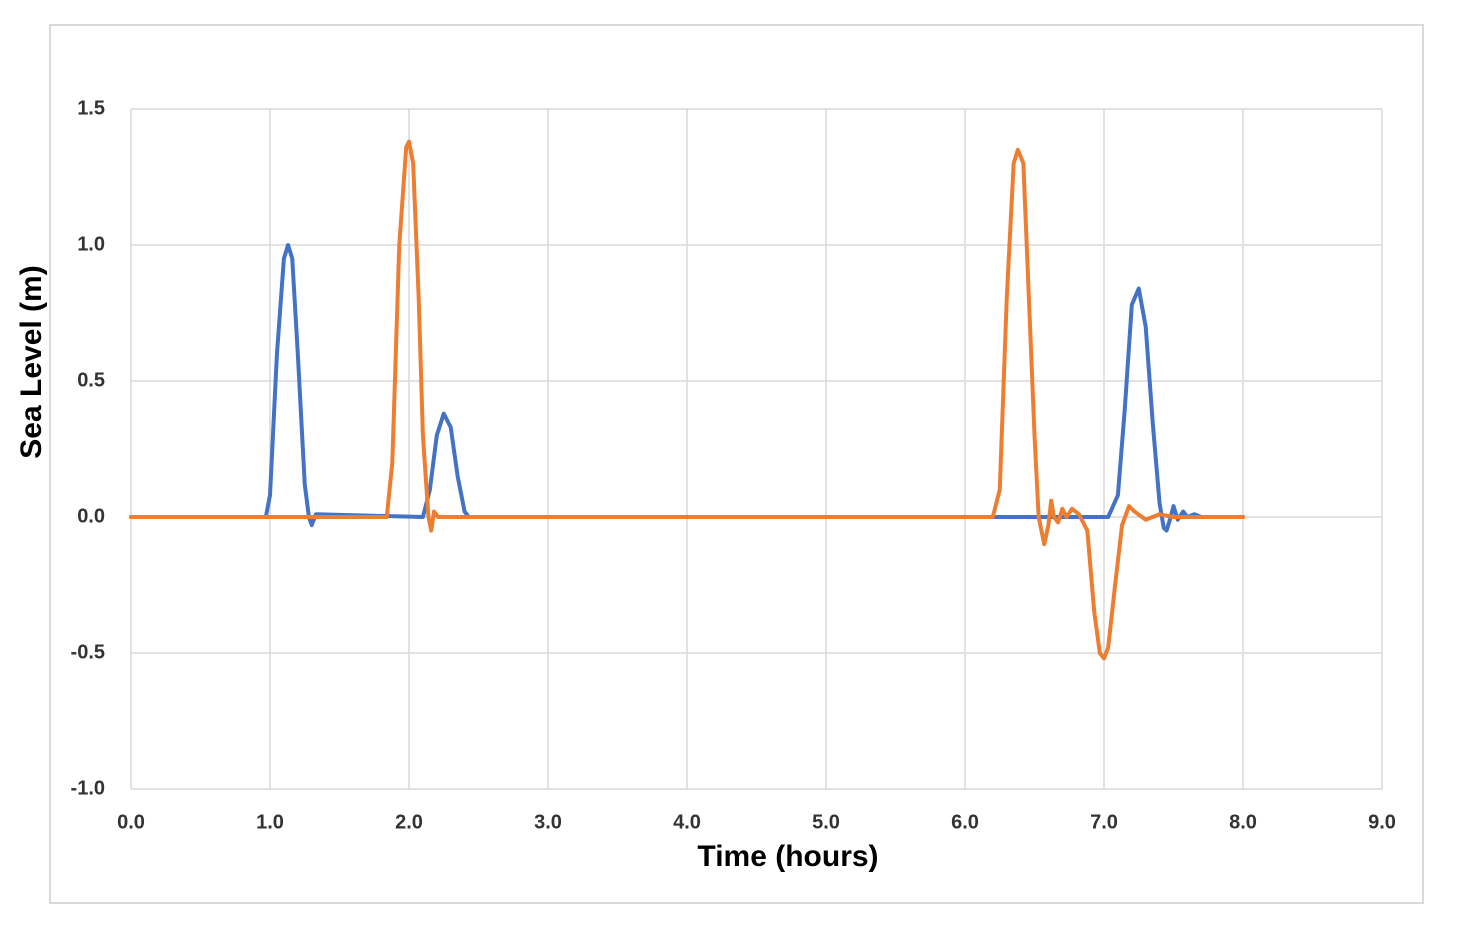 Image resolution: width=1458 pixels, height=937 pixels. I want to click on x-tick-label: 5.0, so click(826, 822).